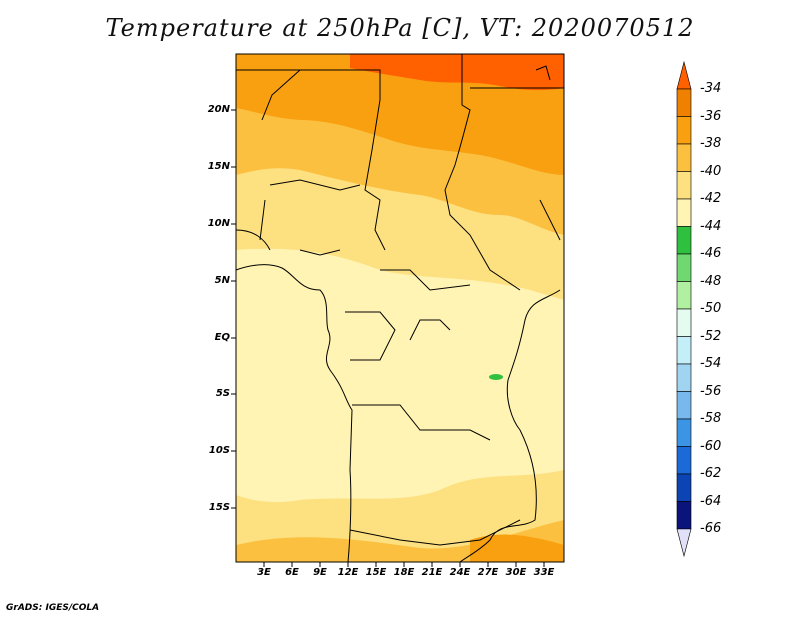 The image size is (800, 618). Describe the element at coordinates (222, 280) in the screenshot. I see `lat-label-5n: 5N` at that location.